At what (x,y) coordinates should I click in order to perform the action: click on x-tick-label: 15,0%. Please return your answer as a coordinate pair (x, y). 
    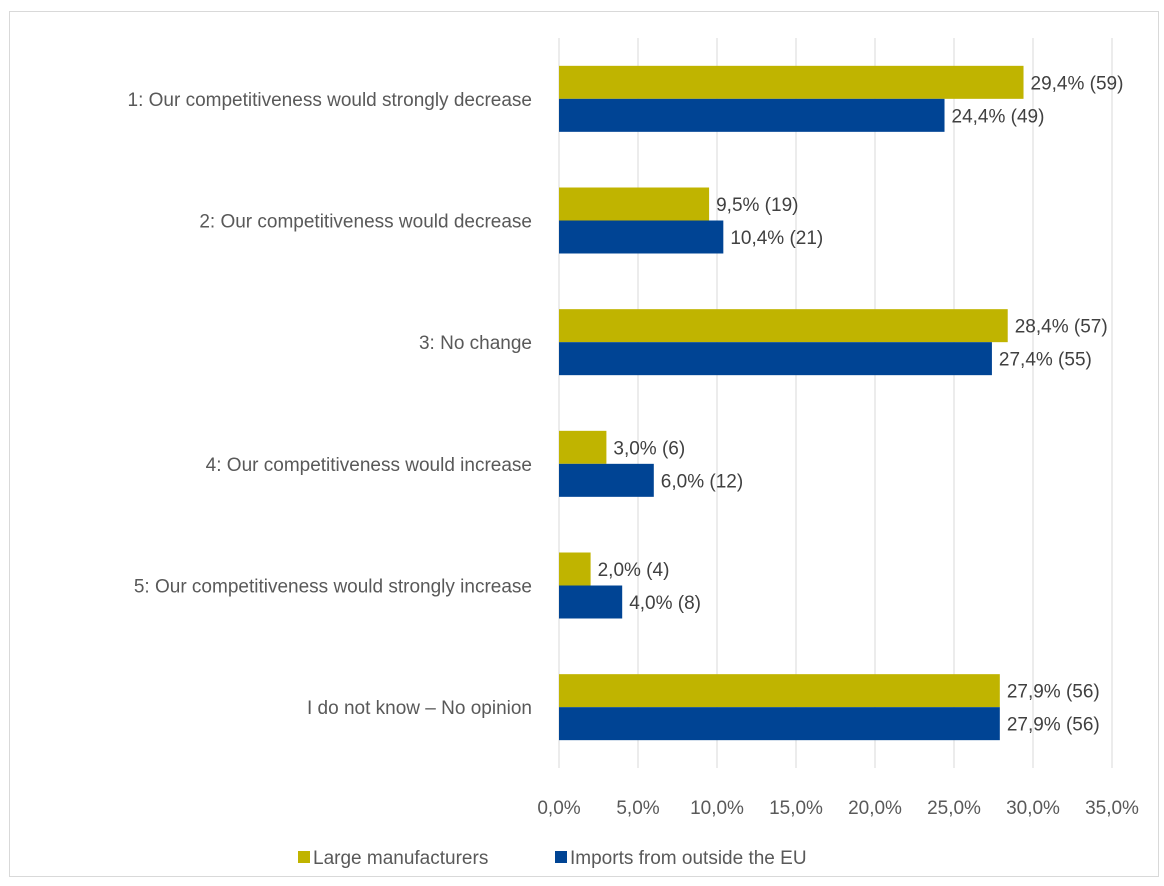
    Looking at the image, I should click on (796, 808).